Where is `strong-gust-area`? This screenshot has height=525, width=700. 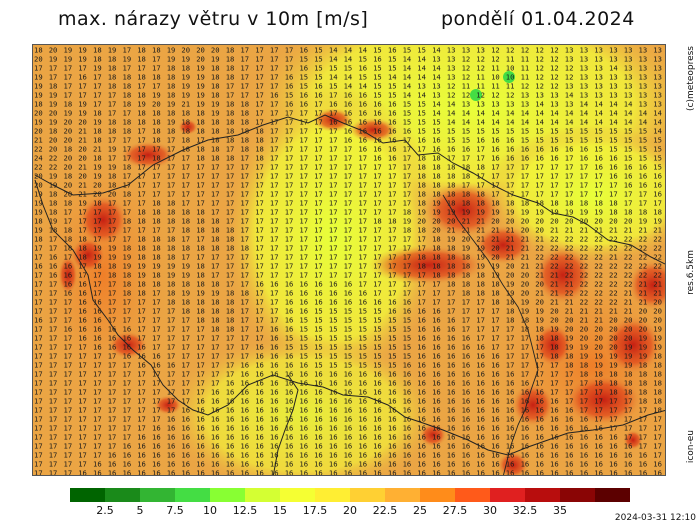 strong-gust-area is located at coordinates (373, 130).